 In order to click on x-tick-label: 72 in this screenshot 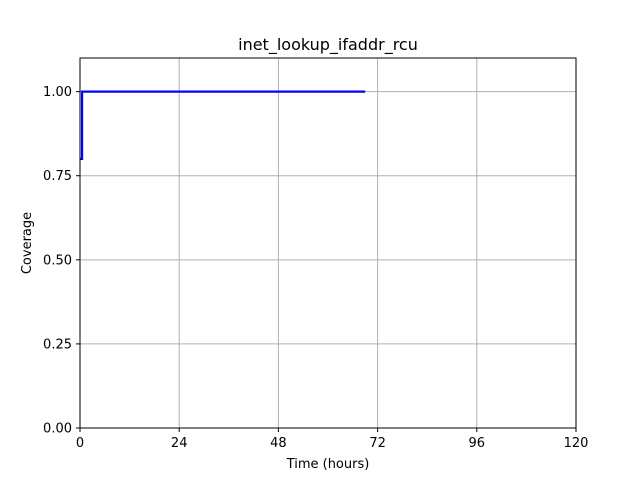, I will do `click(377, 443)`.